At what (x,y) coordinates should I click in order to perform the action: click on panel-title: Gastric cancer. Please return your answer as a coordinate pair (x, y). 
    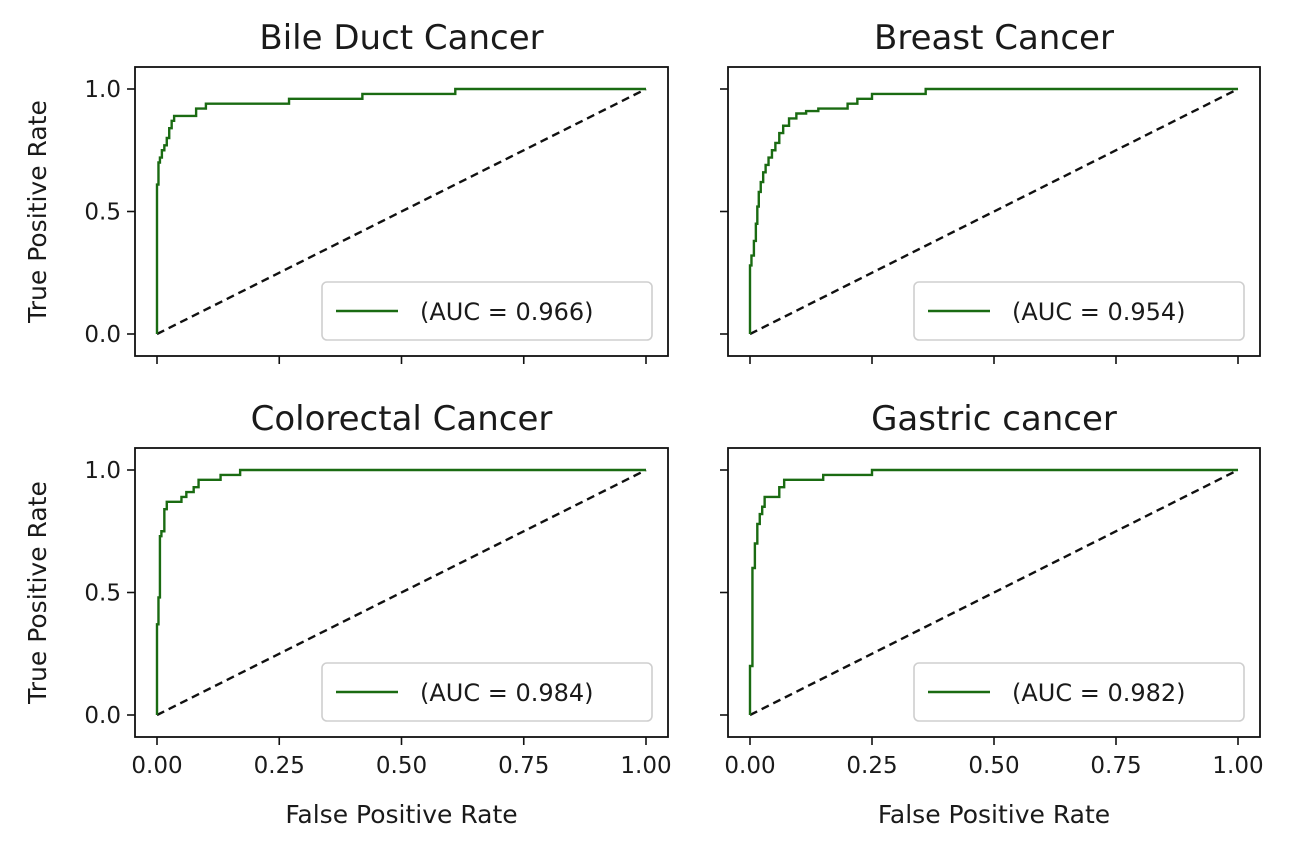
    Looking at the image, I should click on (994, 419).